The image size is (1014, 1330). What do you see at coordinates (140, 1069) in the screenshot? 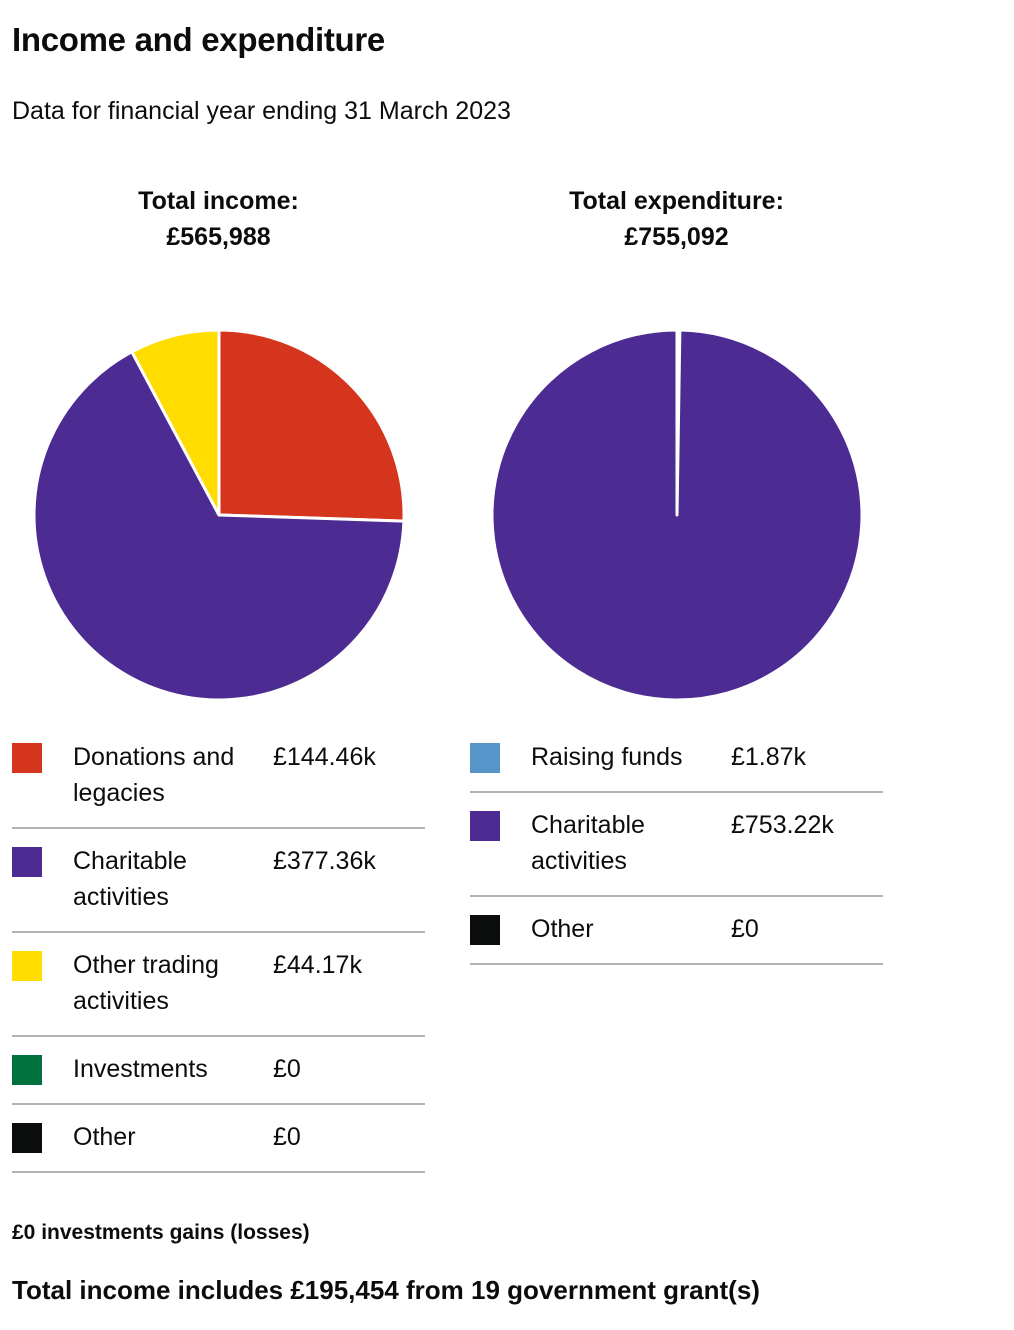
I see `legend-label: Investments` at bounding box center [140, 1069].